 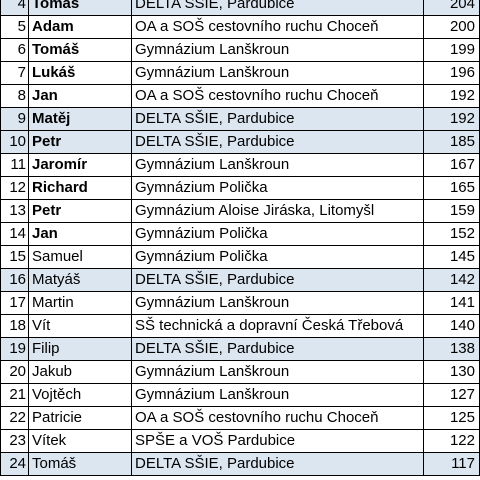 I want to click on name-cell: Jan, so click(x=80, y=96).